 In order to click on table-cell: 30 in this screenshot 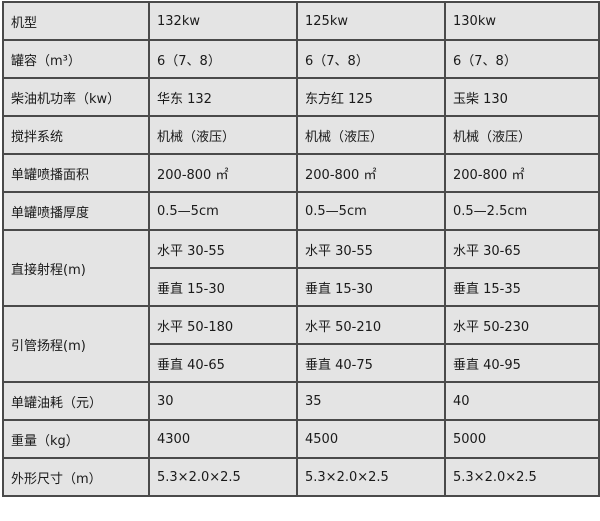, I will do `click(223, 401)`.